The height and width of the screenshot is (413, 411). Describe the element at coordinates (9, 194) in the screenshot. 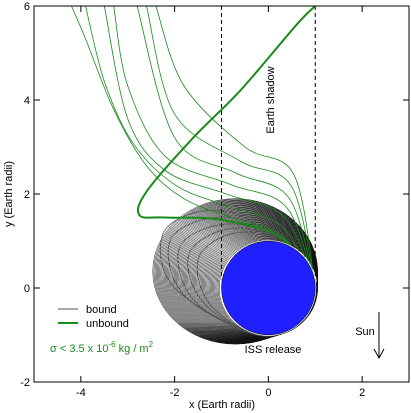

I see `y-axis-title: y (Earth radii)` at that location.